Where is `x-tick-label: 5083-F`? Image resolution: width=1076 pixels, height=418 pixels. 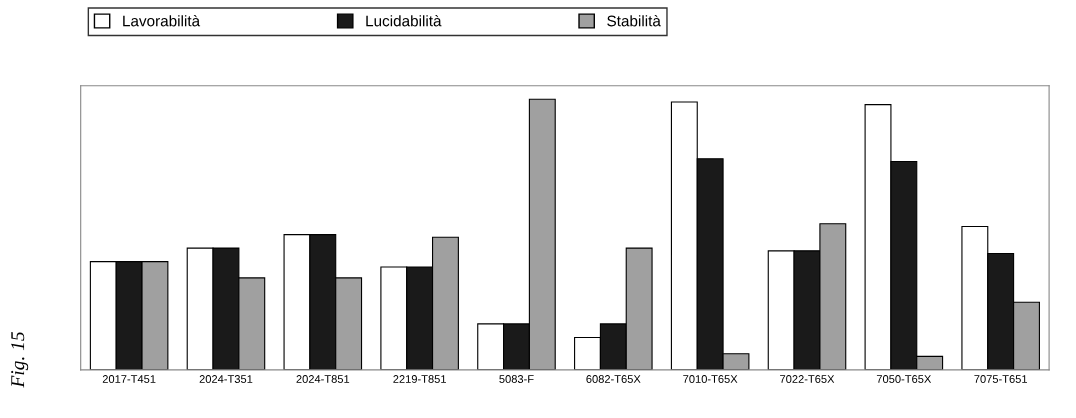
x-tick-label: 5083-F is located at coordinates (516, 379).